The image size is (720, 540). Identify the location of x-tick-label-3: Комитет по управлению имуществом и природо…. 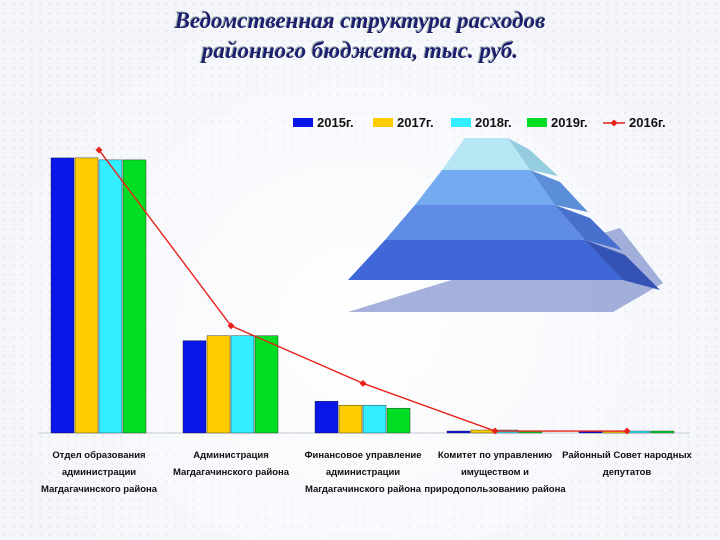
(495, 472).